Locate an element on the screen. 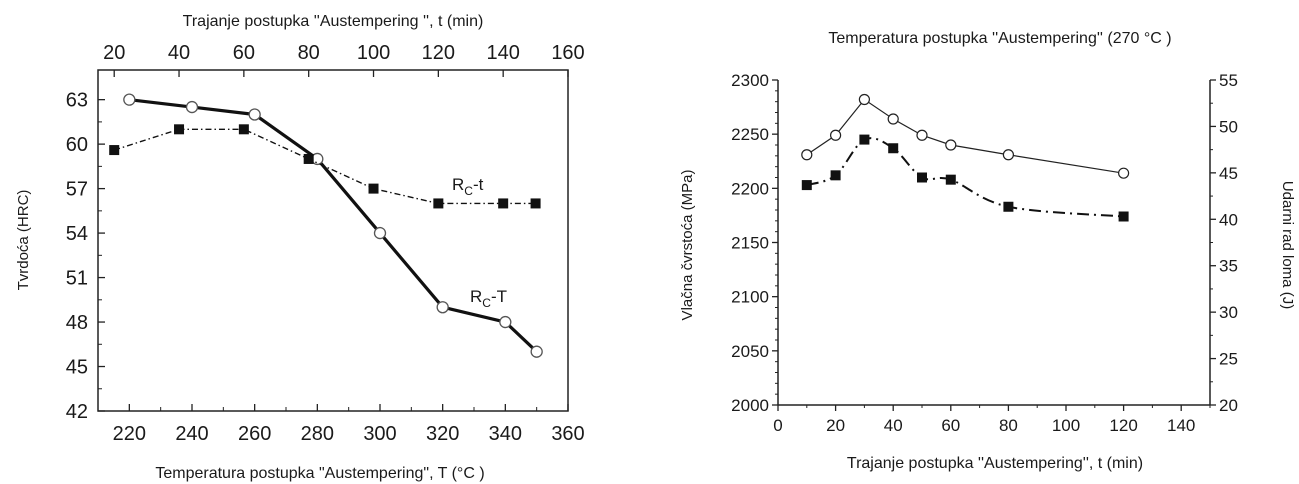 Image resolution: width=1299 pixels, height=484 pixels. hardness-top-tick-label: 100 is located at coordinates (373, 53).